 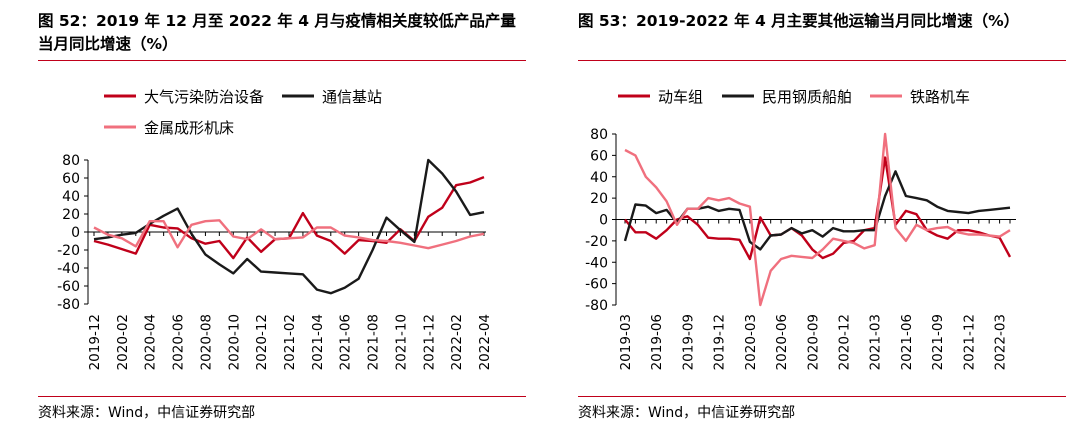 I want to click on x-tick-label: 2021-04, so click(x=318, y=342).